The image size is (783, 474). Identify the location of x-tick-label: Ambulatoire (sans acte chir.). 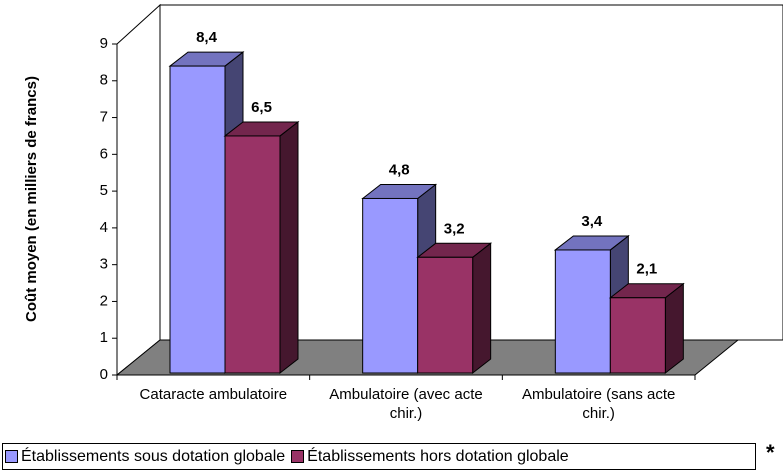
(598, 404).